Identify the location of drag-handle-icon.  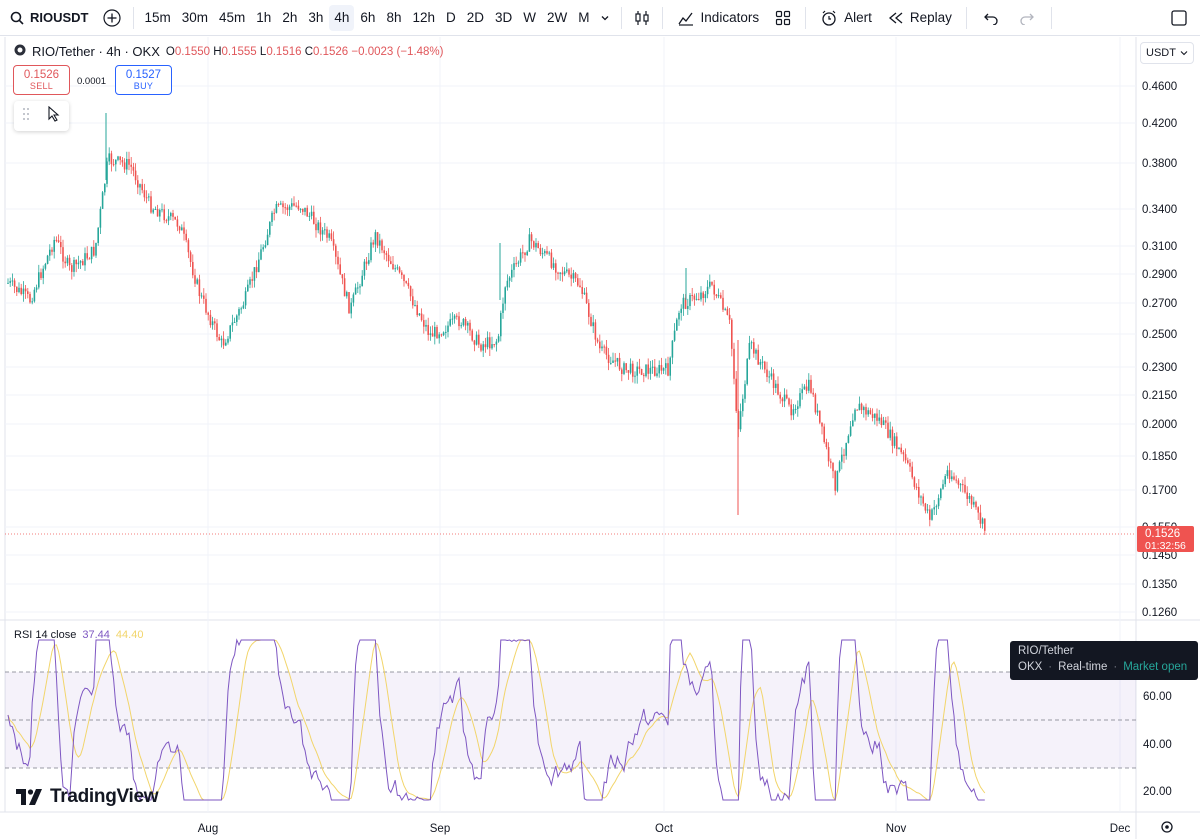
(26, 116).